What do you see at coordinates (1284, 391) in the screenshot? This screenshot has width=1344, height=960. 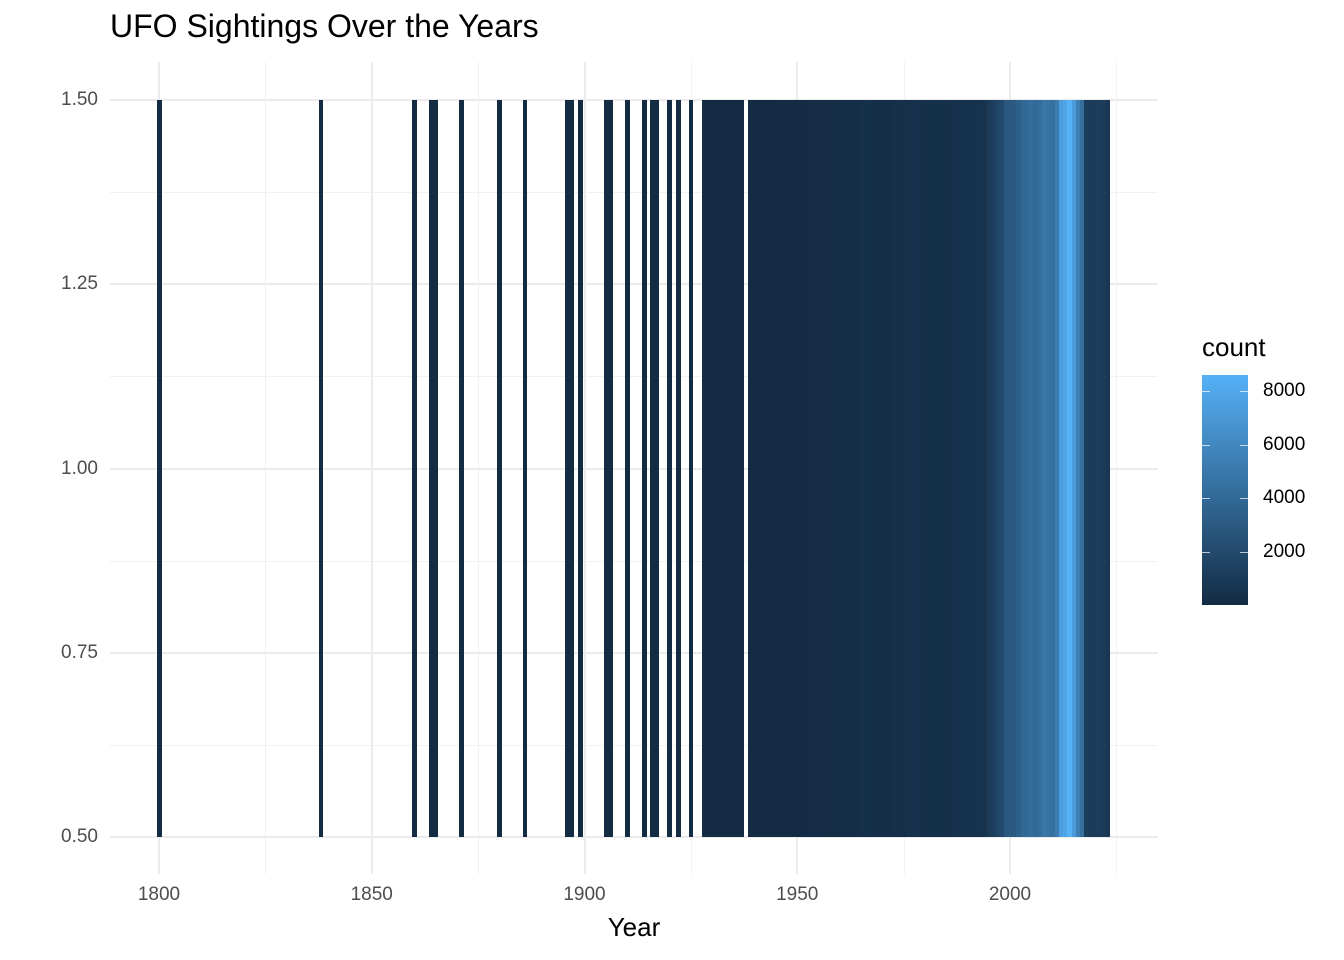 I see `legend-tick-label: 8000` at bounding box center [1284, 391].